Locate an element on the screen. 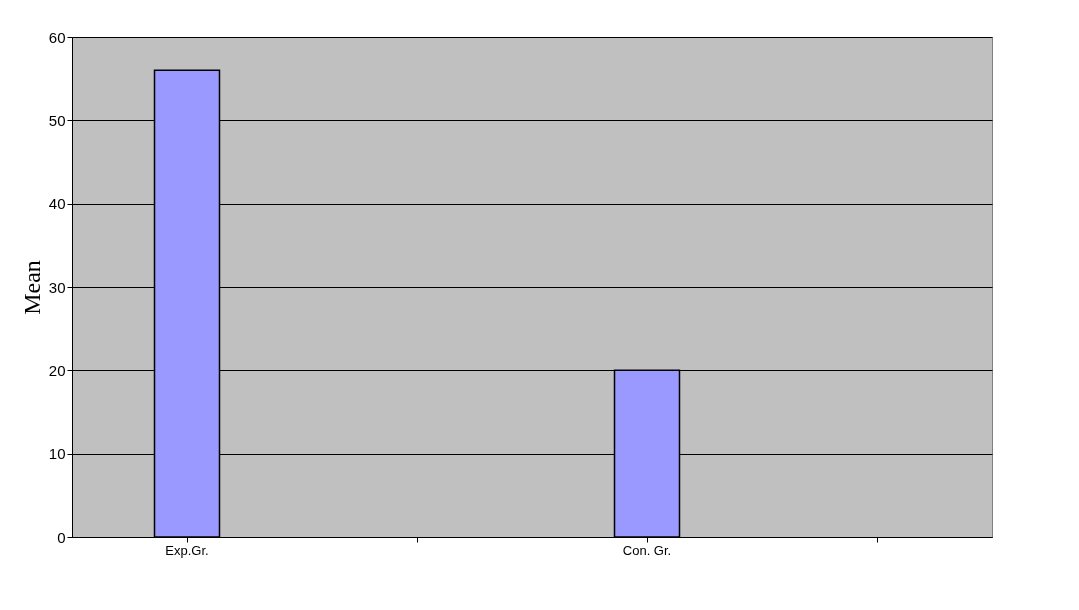  y-tick-label: 20 is located at coordinates (57, 370).